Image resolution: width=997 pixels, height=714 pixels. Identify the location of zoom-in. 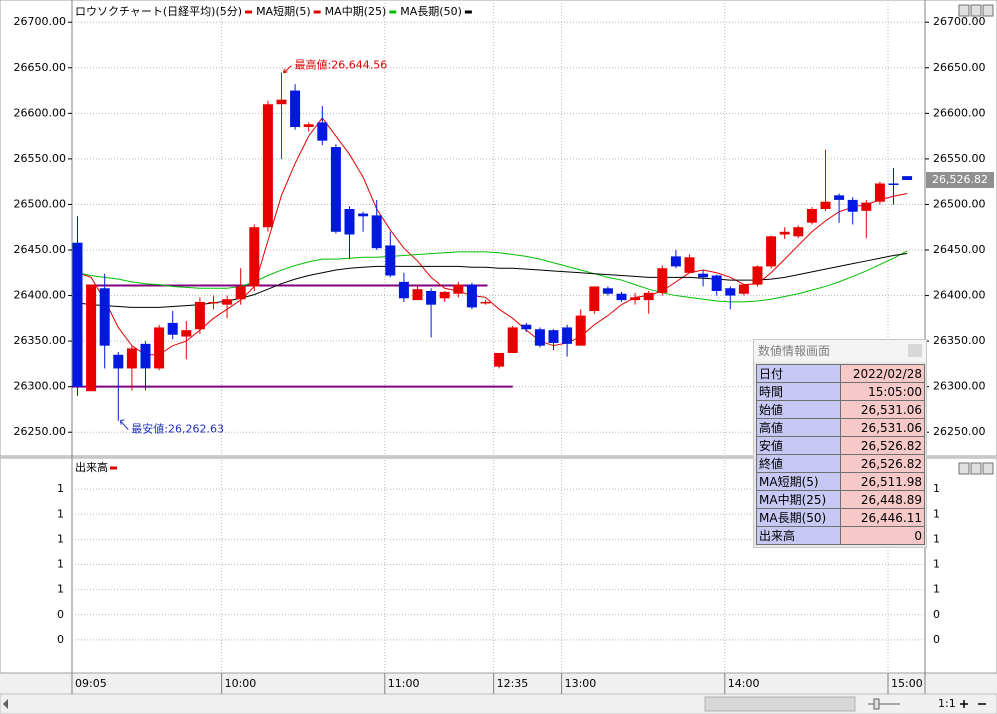
(964, 704).